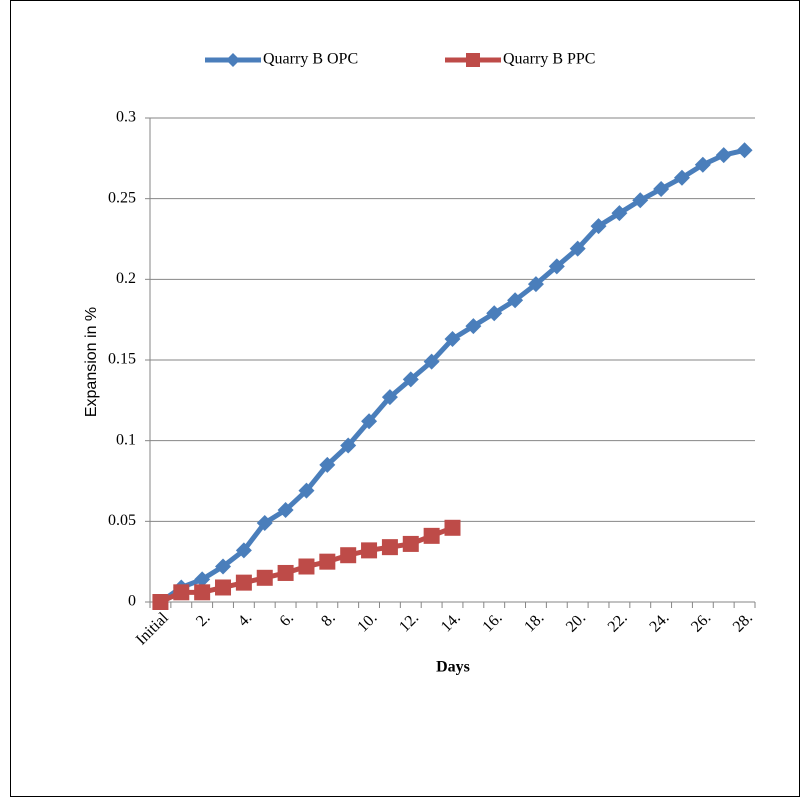 Image resolution: width=802 pixels, height=800 pixels. What do you see at coordinates (701, 622) in the screenshot?
I see `x-tick-label: 26.` at bounding box center [701, 622].